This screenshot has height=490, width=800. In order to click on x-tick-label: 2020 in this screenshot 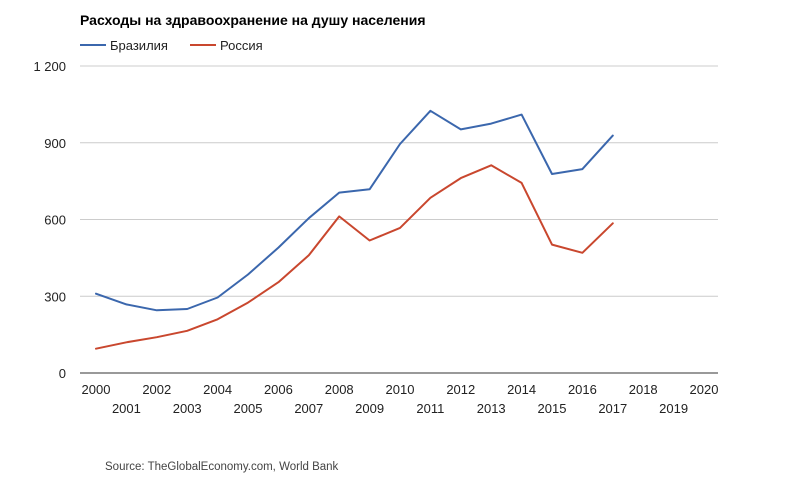, I will do `click(704, 389)`.